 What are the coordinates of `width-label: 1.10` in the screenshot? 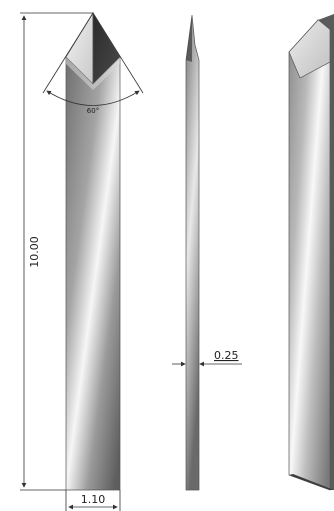 It's located at (93, 499).